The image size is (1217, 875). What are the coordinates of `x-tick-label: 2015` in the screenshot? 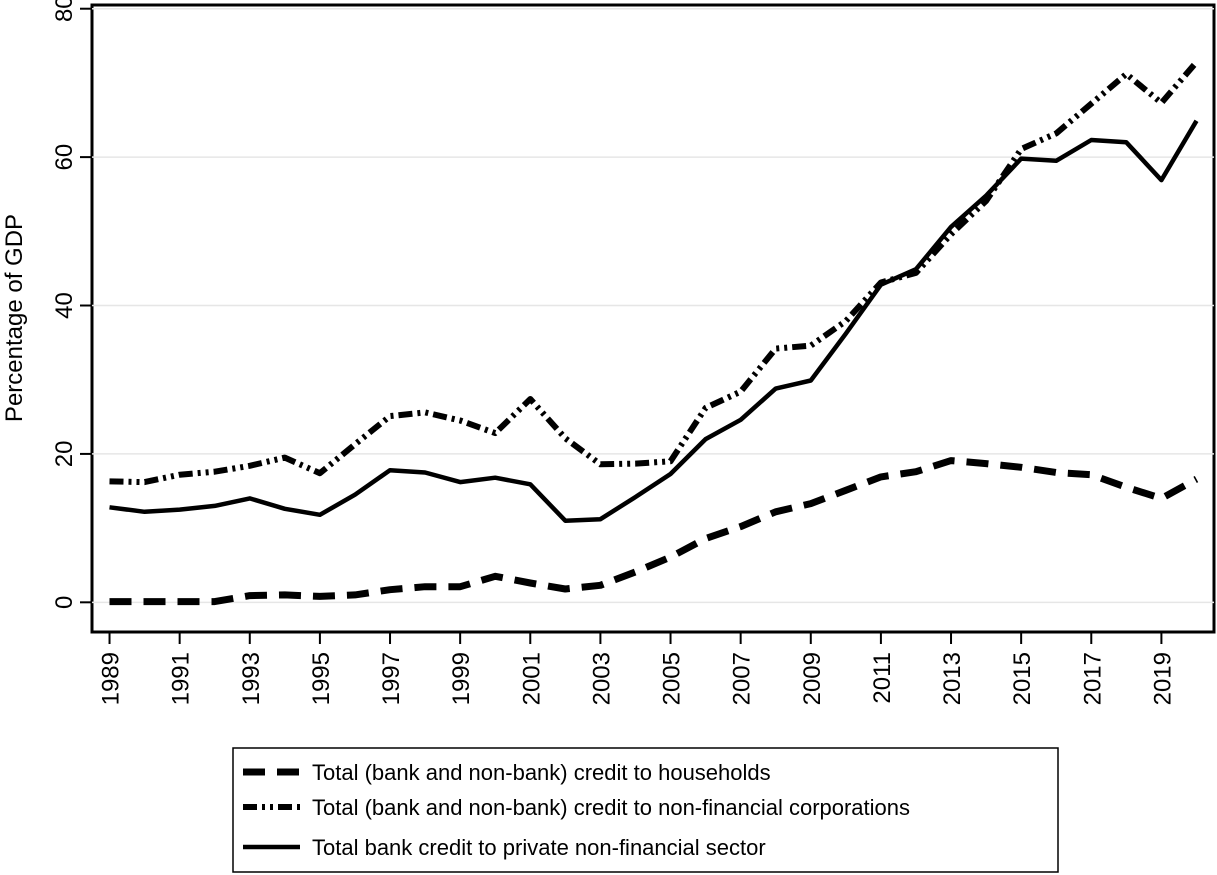 It's located at (1022, 678).